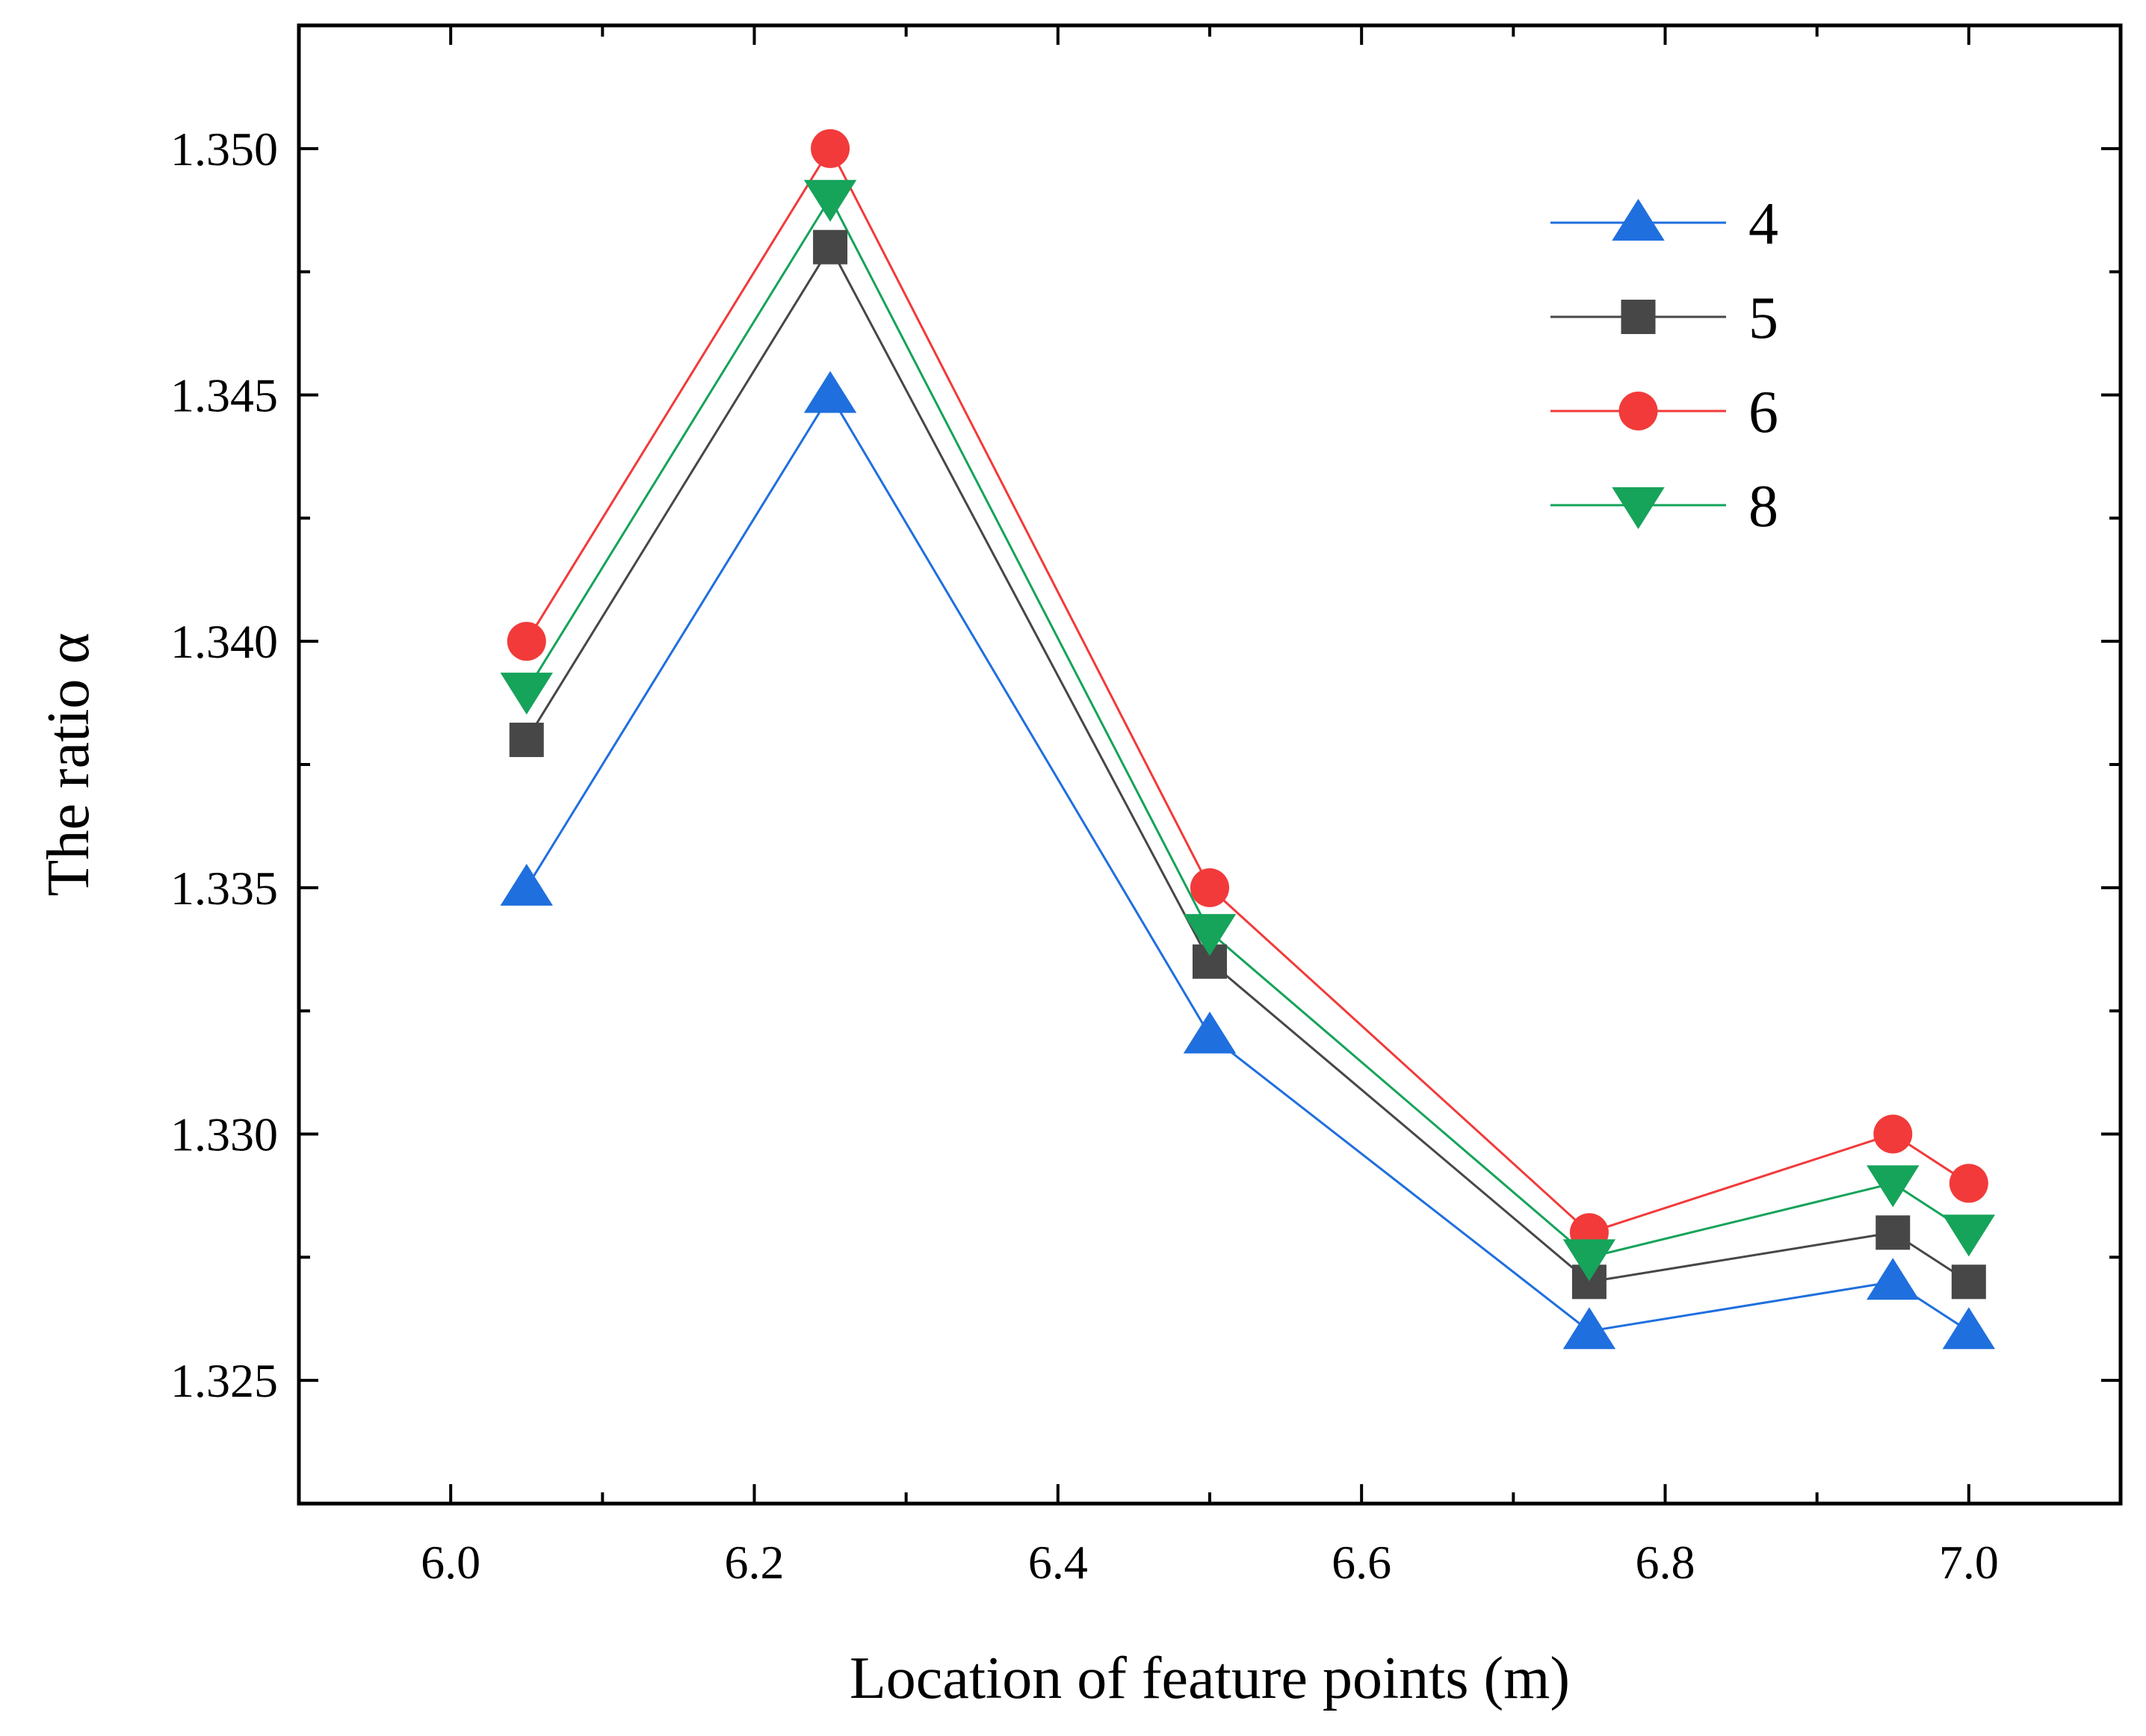 This screenshot has width=2146, height=1736. I want to click on legend-5-marker, so click(1638, 317).